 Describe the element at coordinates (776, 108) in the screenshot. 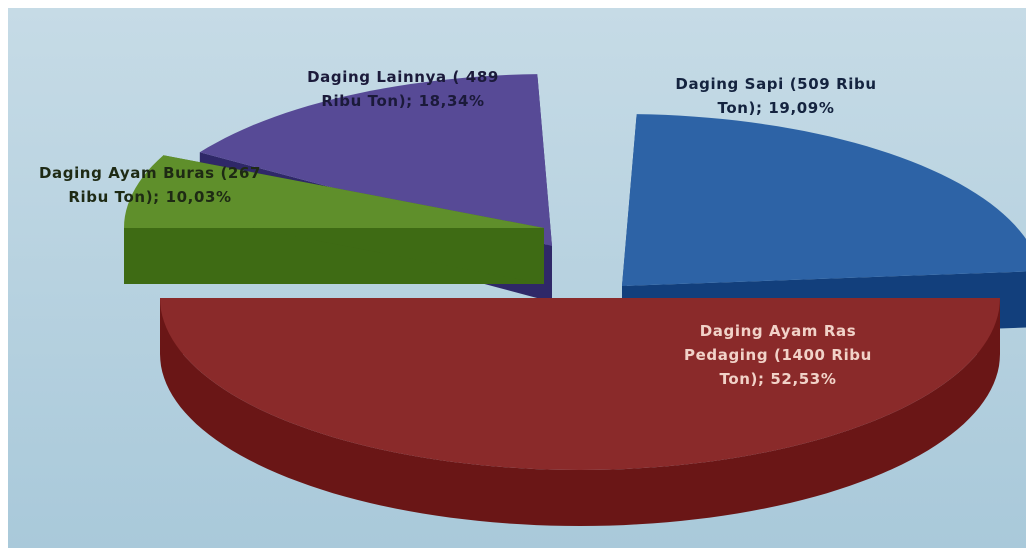

I see `data-label-line: Ton); 19,09%` at that location.